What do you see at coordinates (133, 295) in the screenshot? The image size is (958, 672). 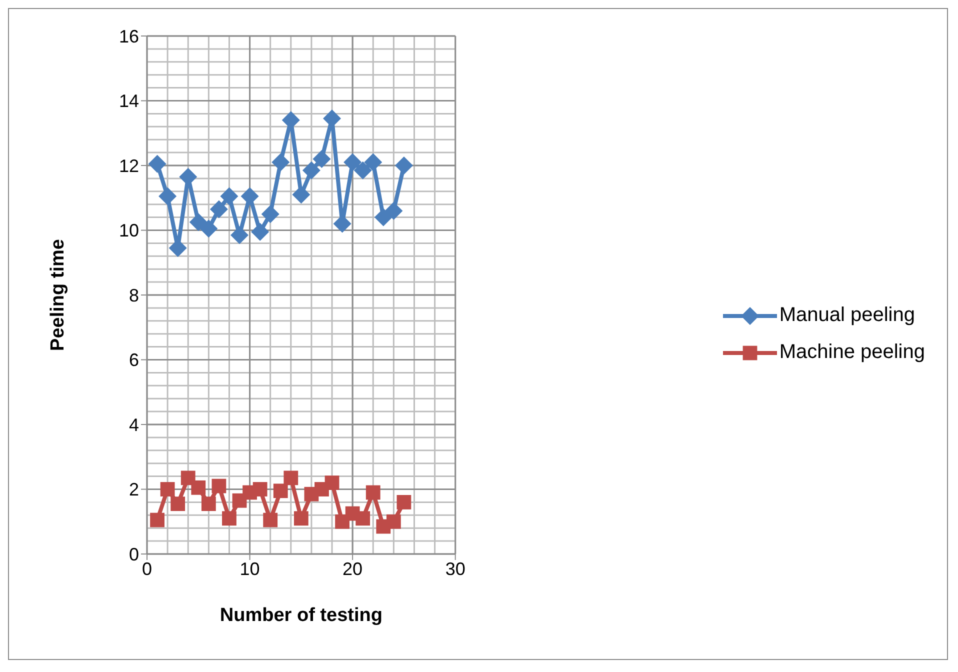 I see `y-tick-label: 8` at bounding box center [133, 295].